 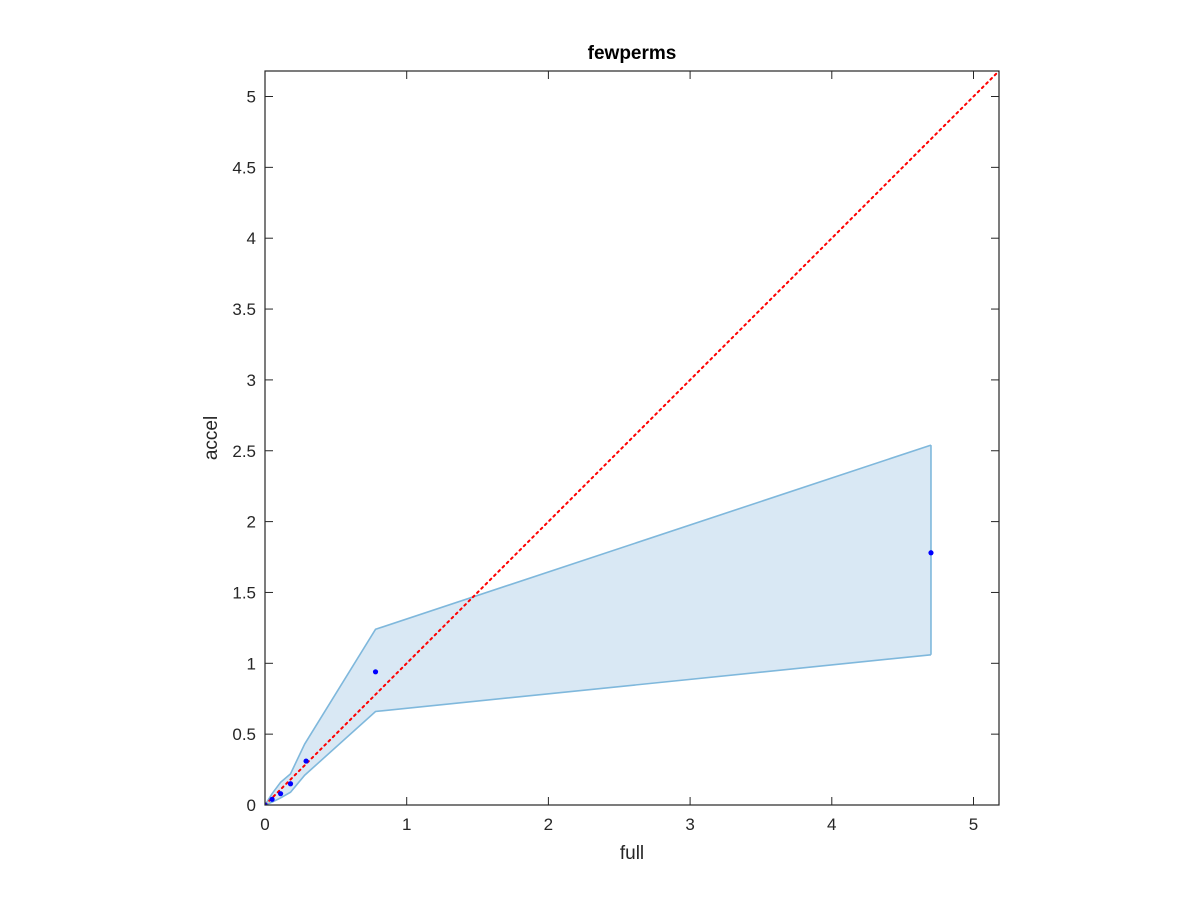 I want to click on x-axis-label: full, so click(x=632, y=853).